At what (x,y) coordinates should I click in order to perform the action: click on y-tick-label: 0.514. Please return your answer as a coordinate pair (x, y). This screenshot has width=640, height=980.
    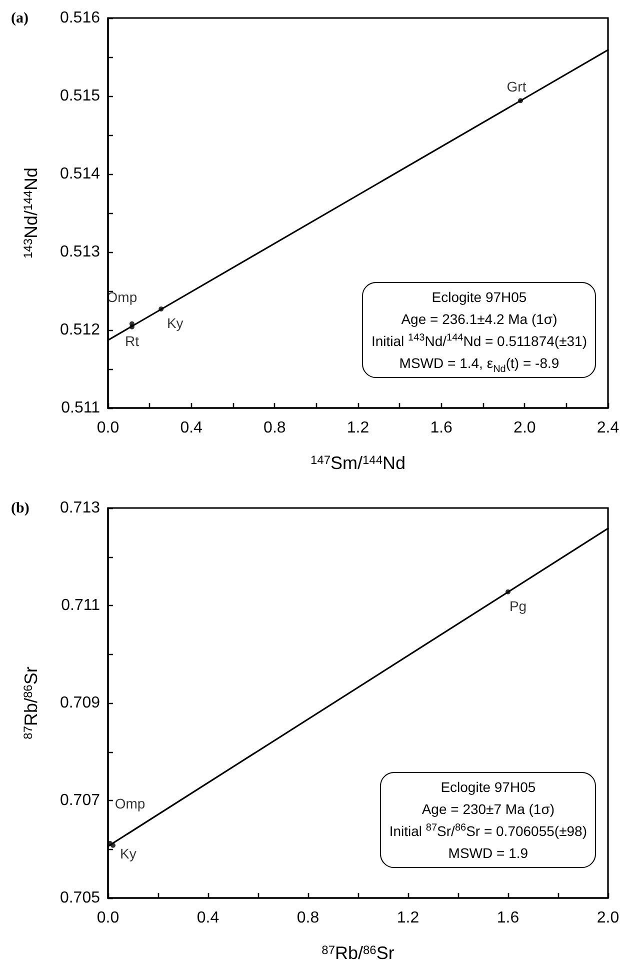
    Looking at the image, I should click on (80, 174).